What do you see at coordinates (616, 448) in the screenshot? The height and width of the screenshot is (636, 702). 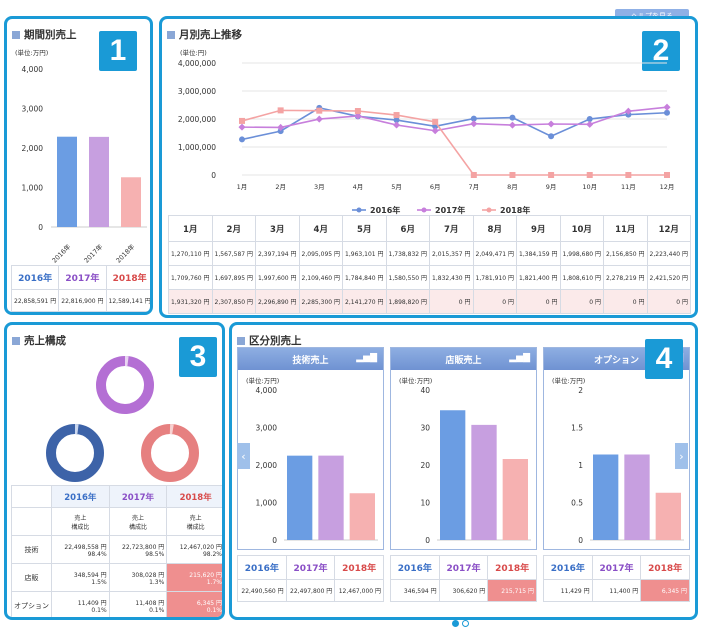 I see `subpanel-2: オプション ▂▅▇ (単位:万円) 21.510.50` at bounding box center [616, 448].